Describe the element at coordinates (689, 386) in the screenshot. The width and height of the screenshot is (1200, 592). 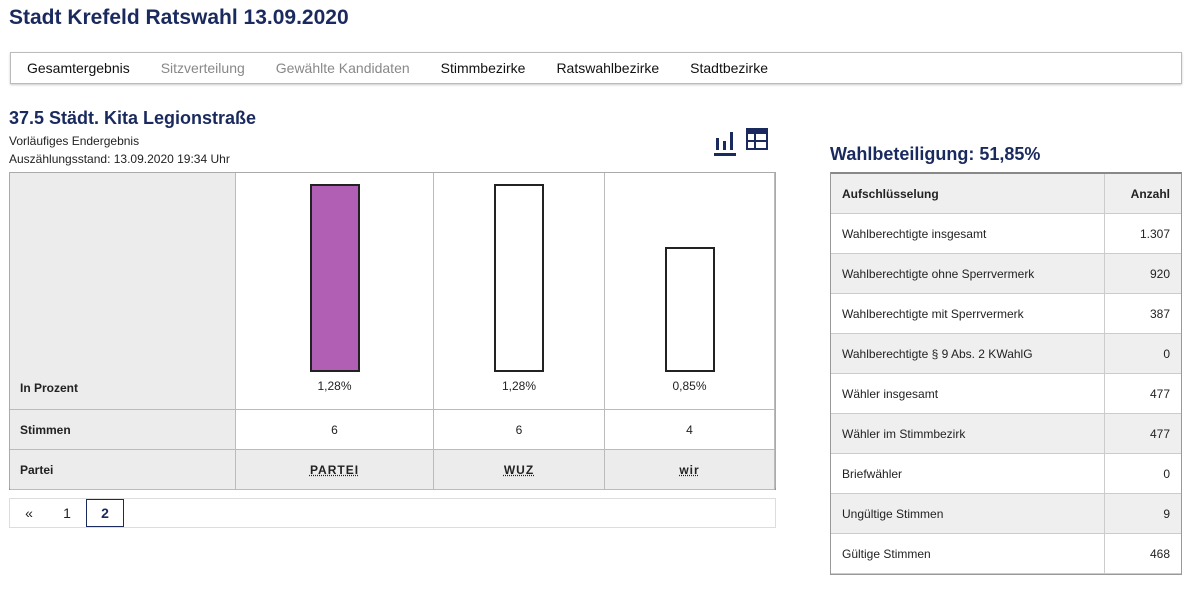
I see `percent-label: 0,85%` at that location.